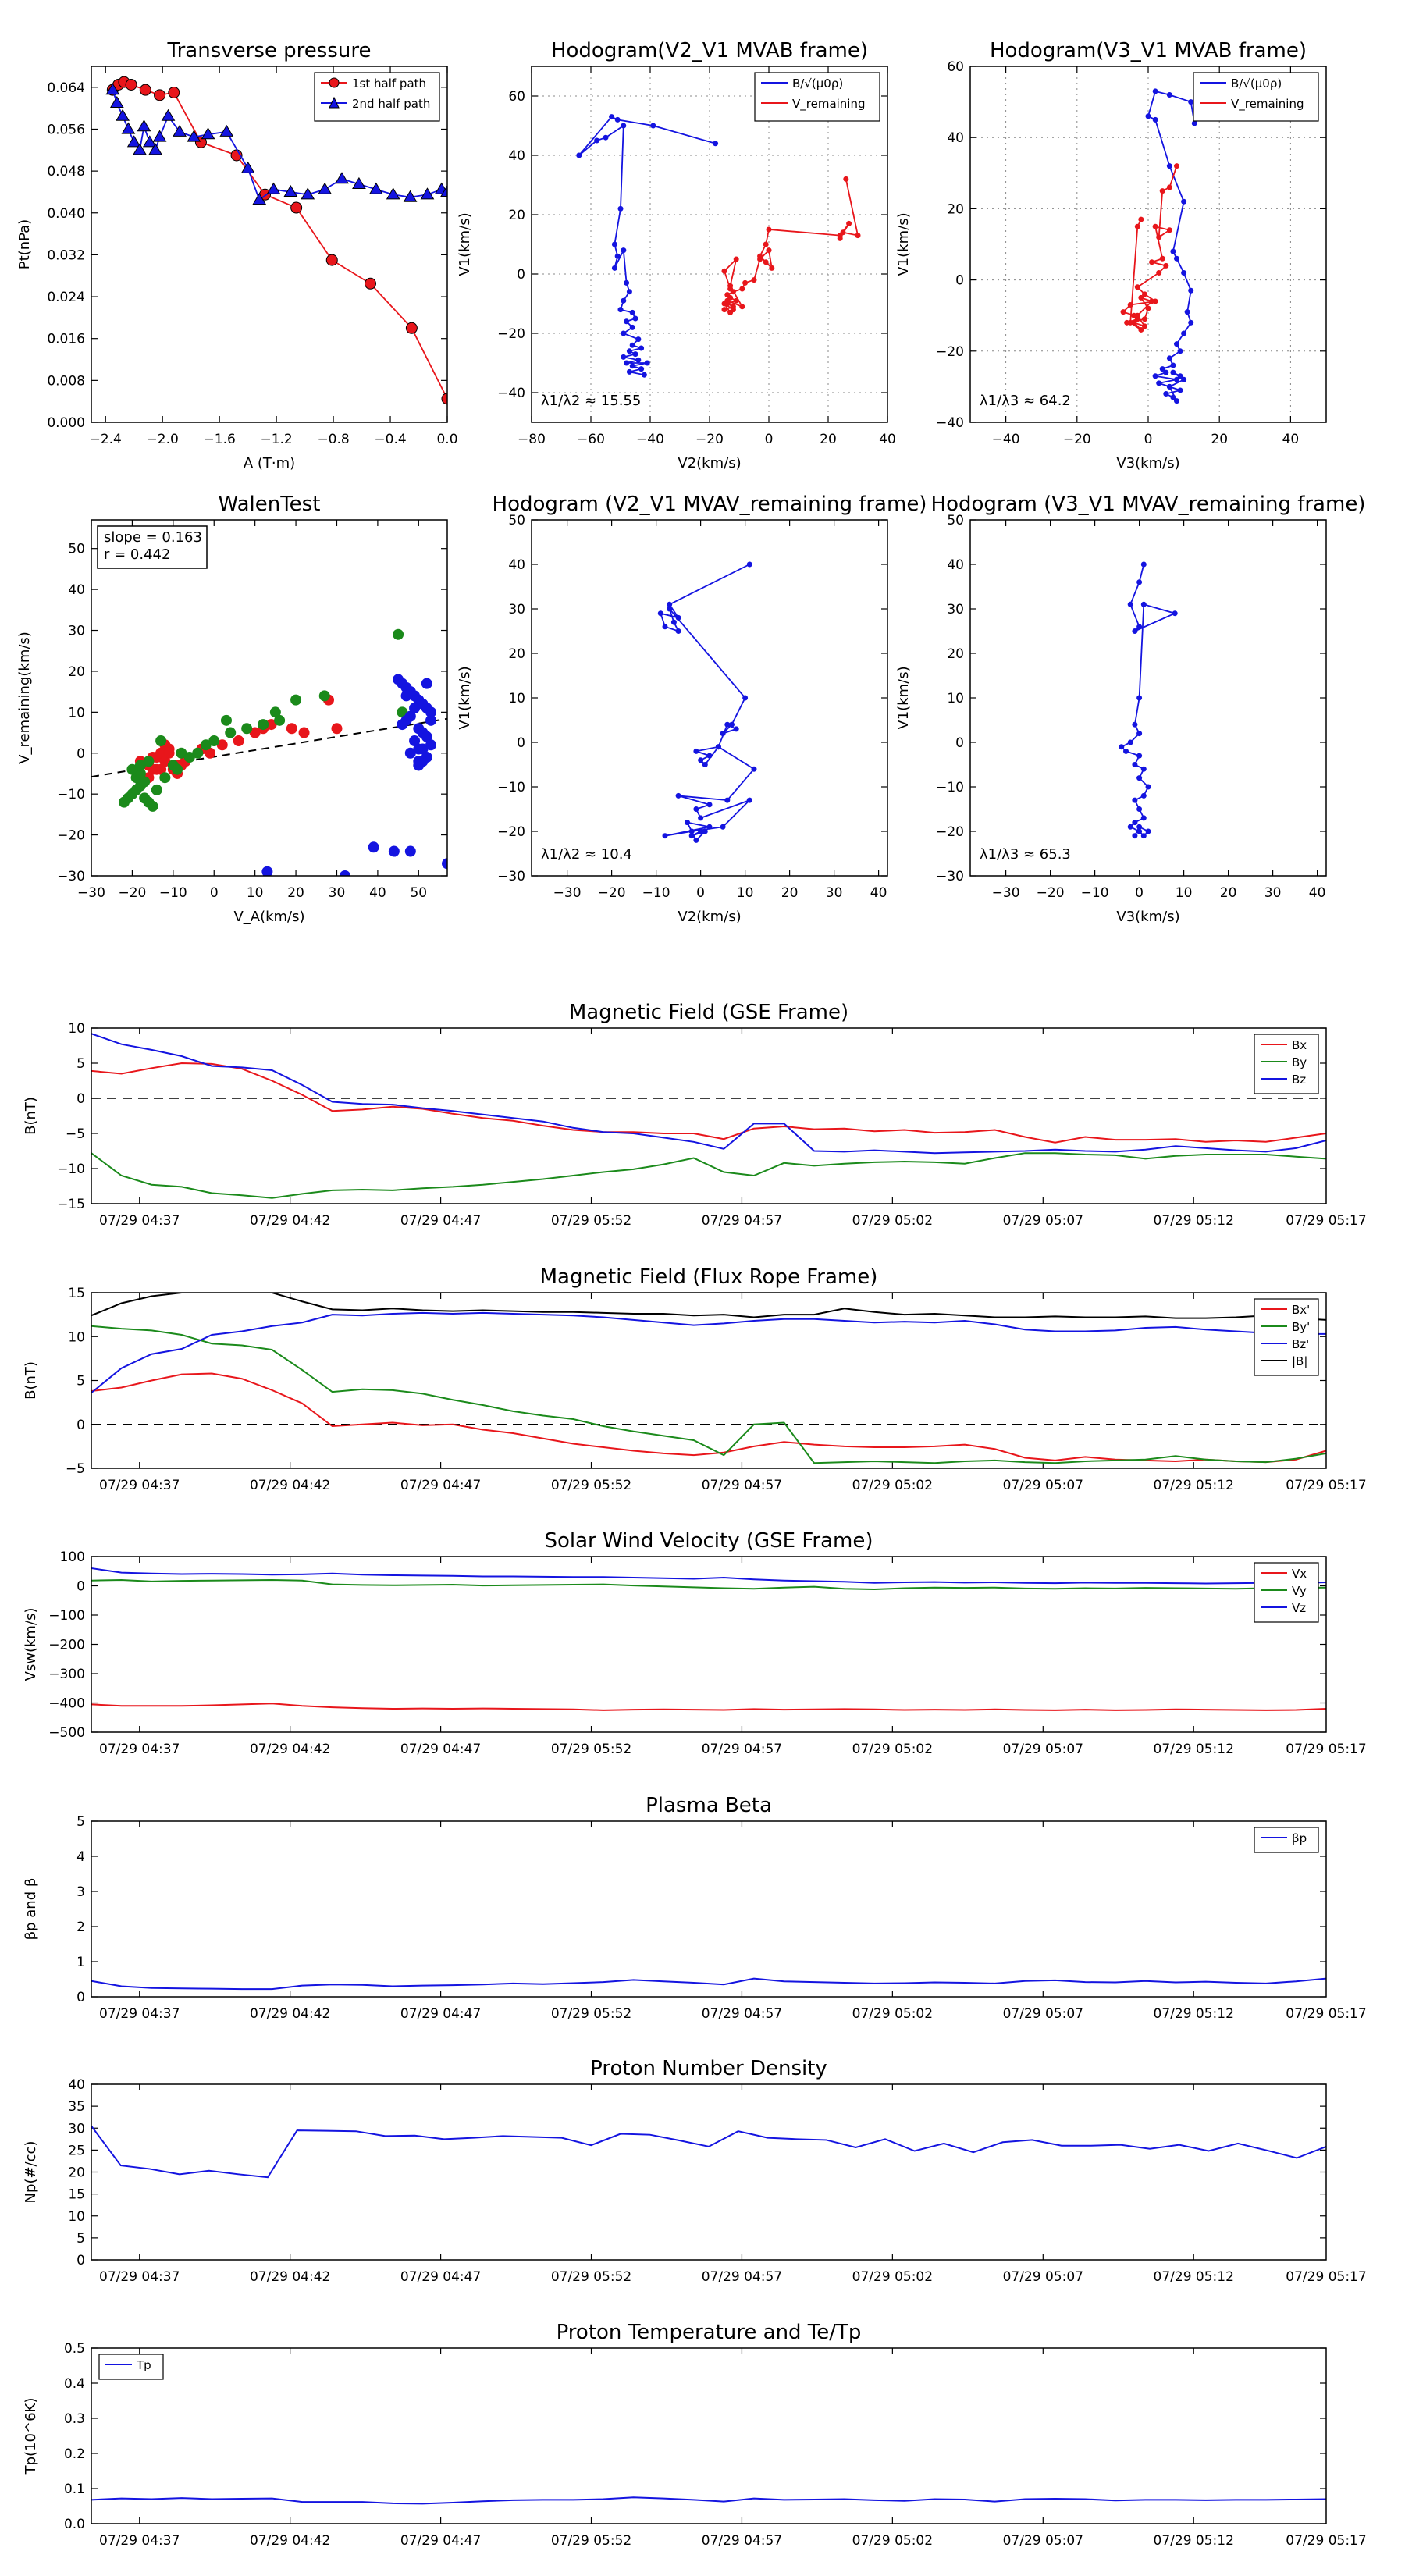  Describe the element at coordinates (1287, 1840) in the screenshot. I see `legend: βp` at that location.